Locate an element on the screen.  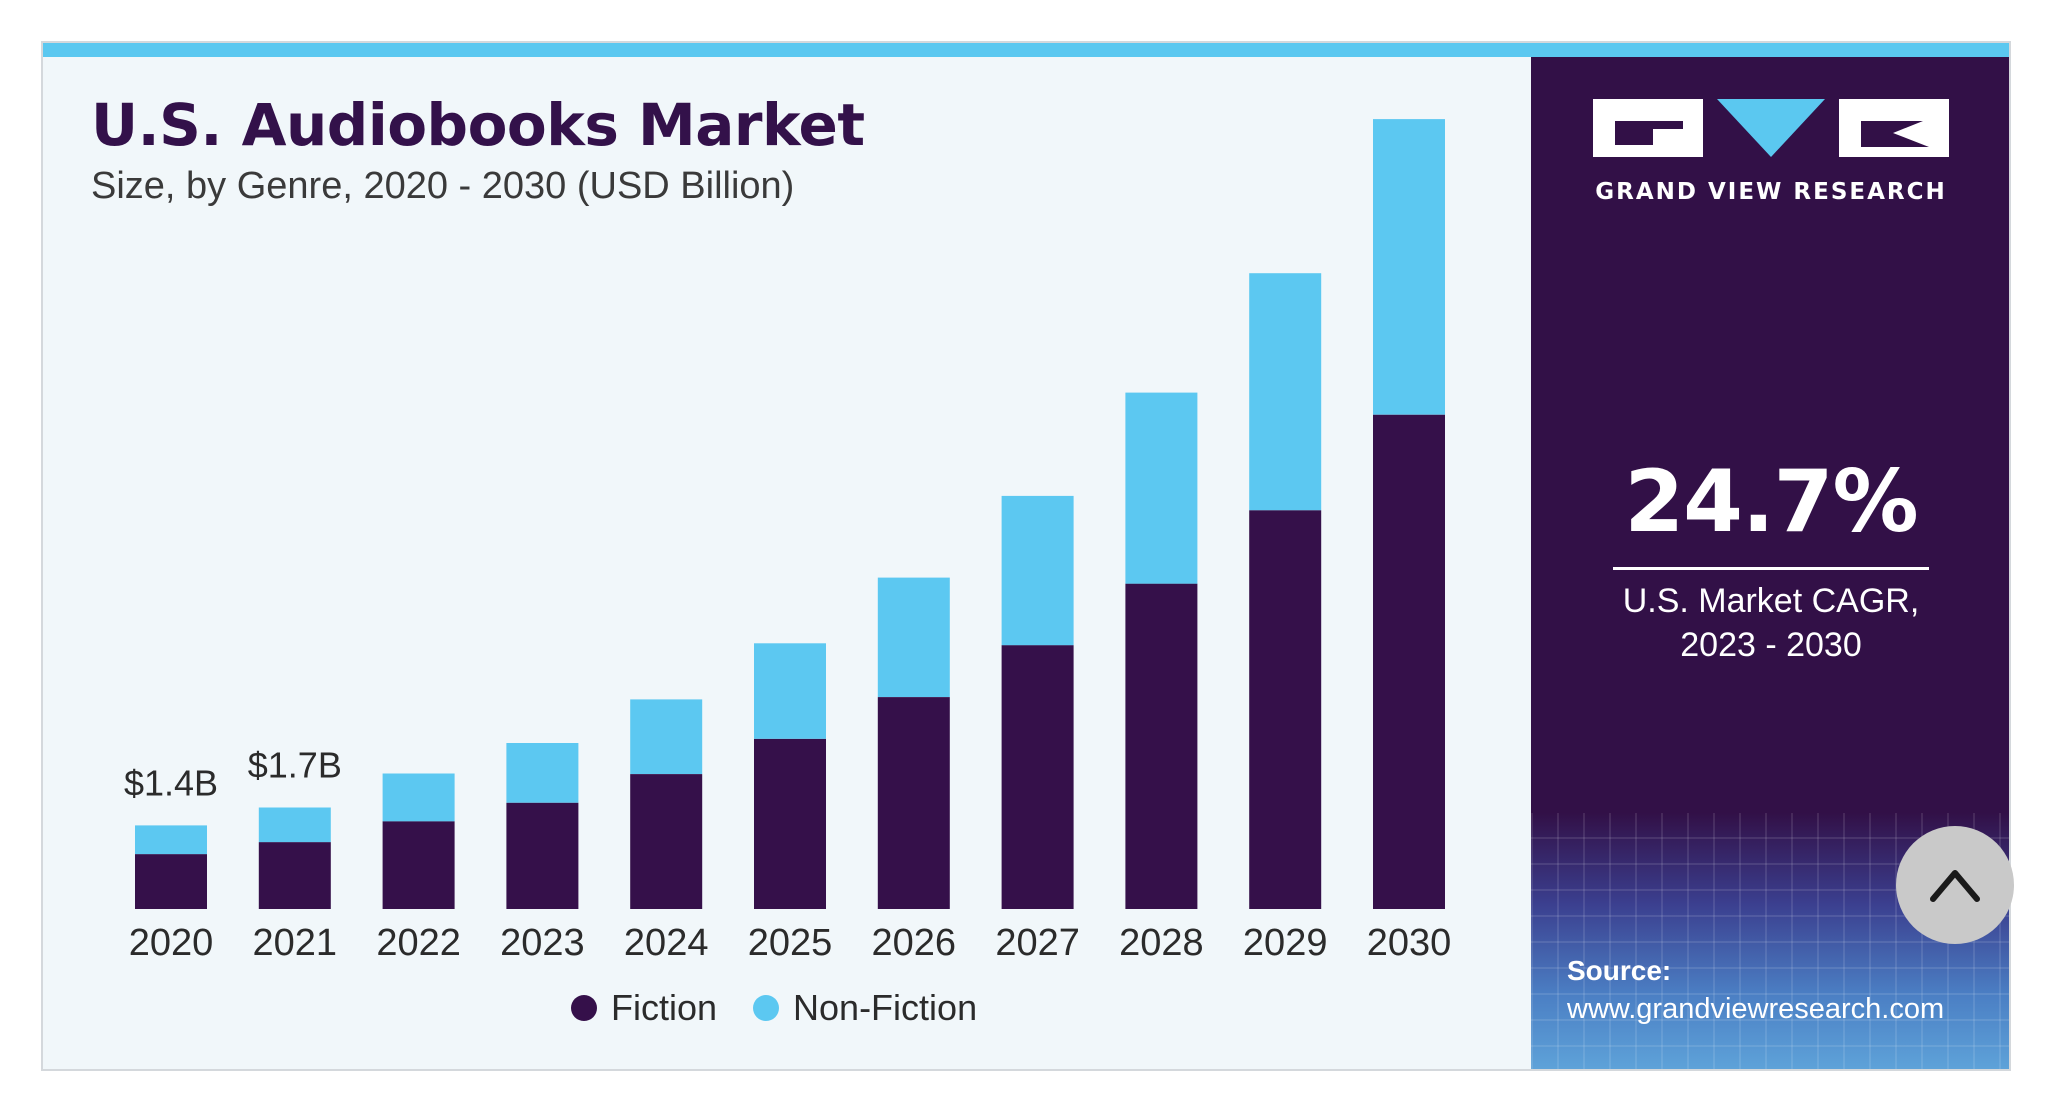
x-tick-label-2027: 2027 is located at coordinates (1037, 943).